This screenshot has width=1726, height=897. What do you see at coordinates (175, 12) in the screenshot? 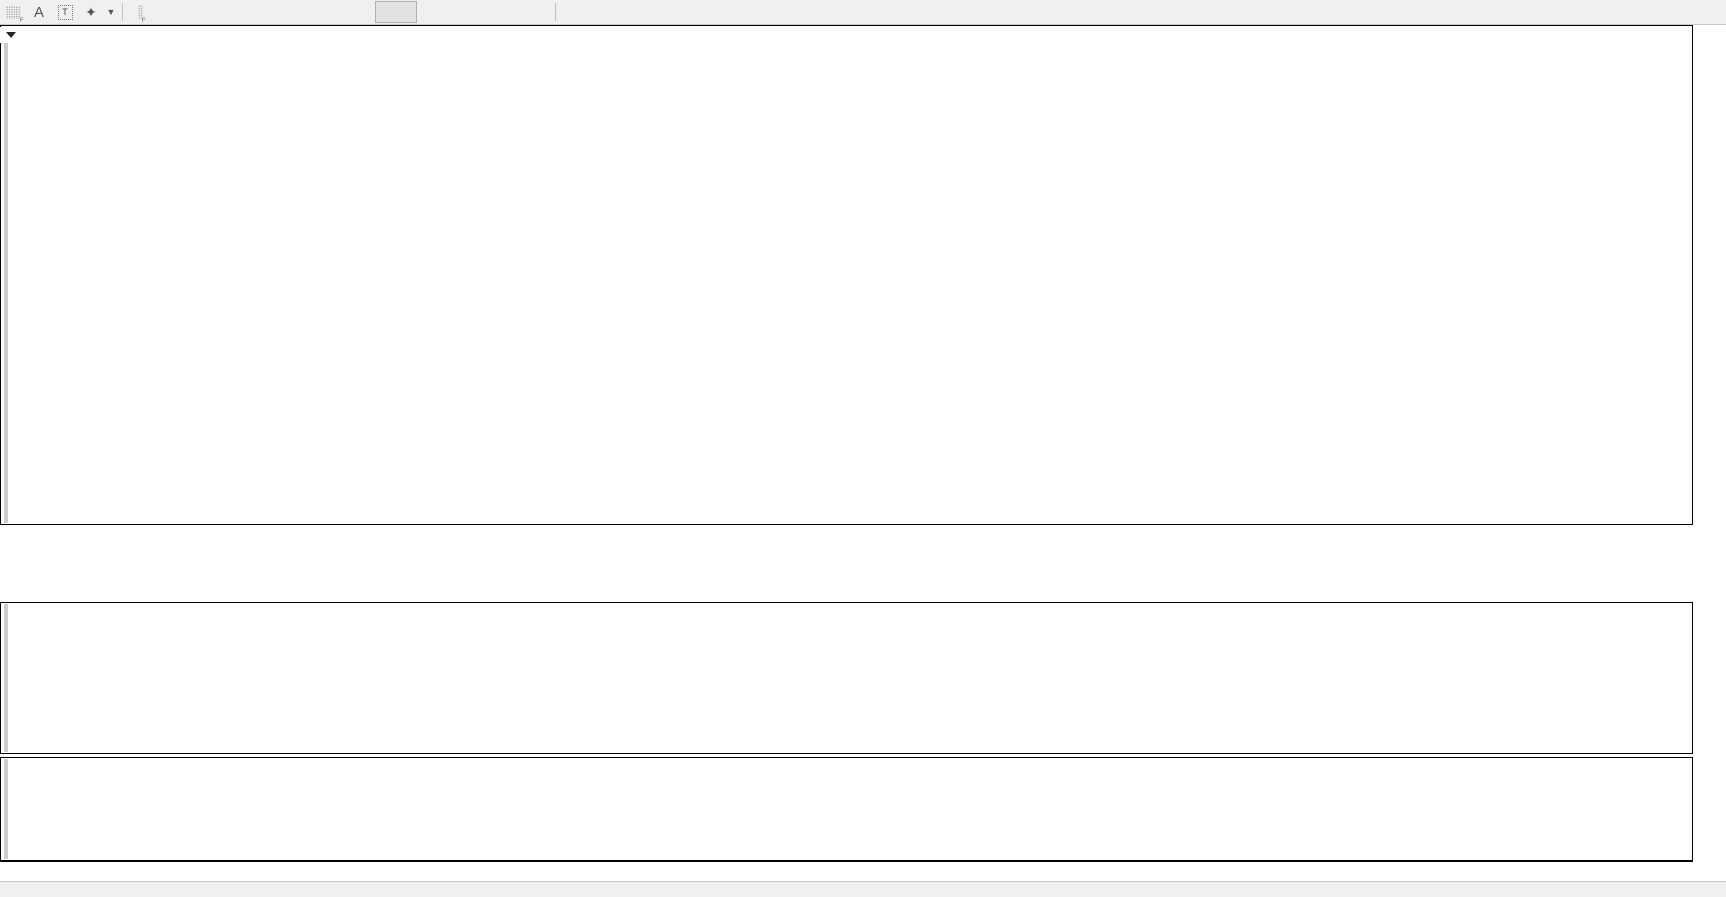
I see `timeframe-m1` at bounding box center [175, 12].